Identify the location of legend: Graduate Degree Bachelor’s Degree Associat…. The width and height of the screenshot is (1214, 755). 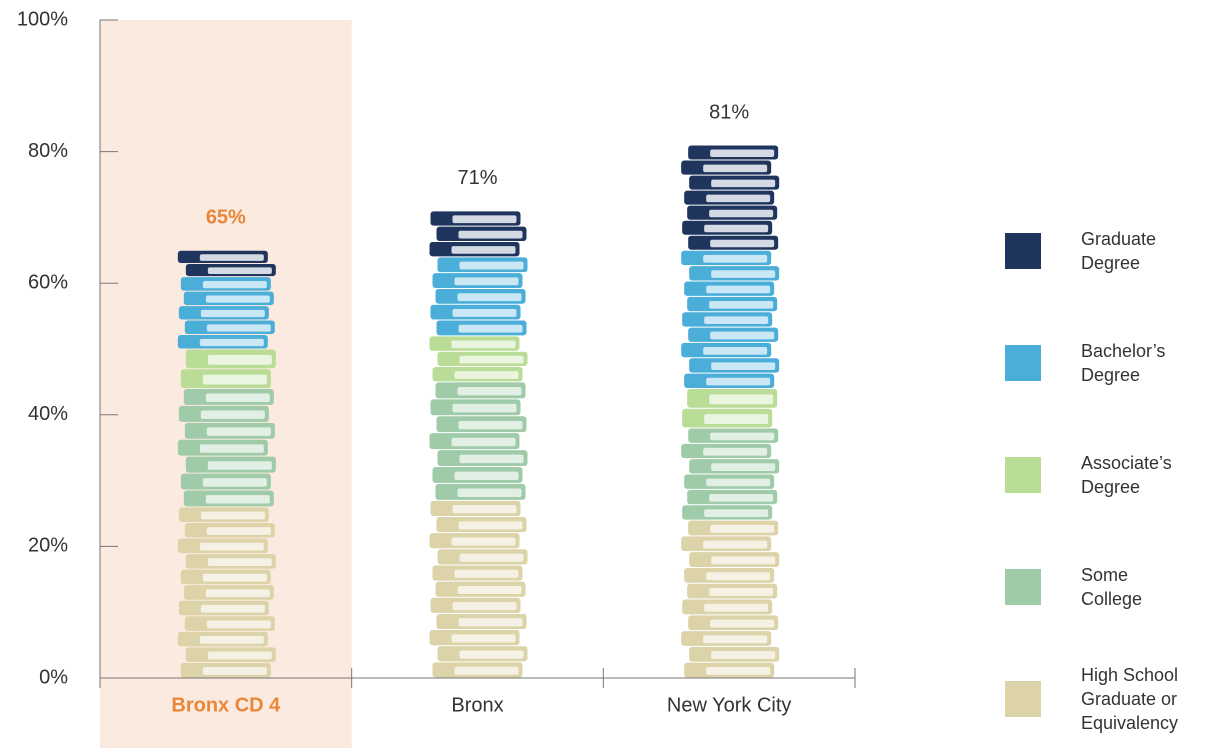
(1105, 475).